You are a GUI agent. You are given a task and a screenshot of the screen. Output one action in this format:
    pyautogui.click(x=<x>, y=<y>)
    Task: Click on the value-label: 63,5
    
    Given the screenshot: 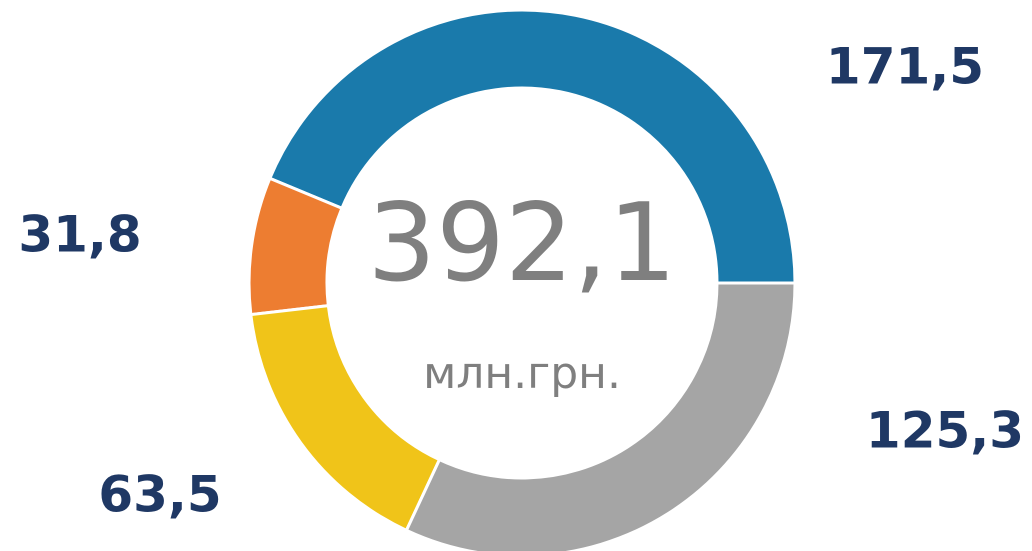 What is the action you would take?
    pyautogui.click(x=159, y=495)
    